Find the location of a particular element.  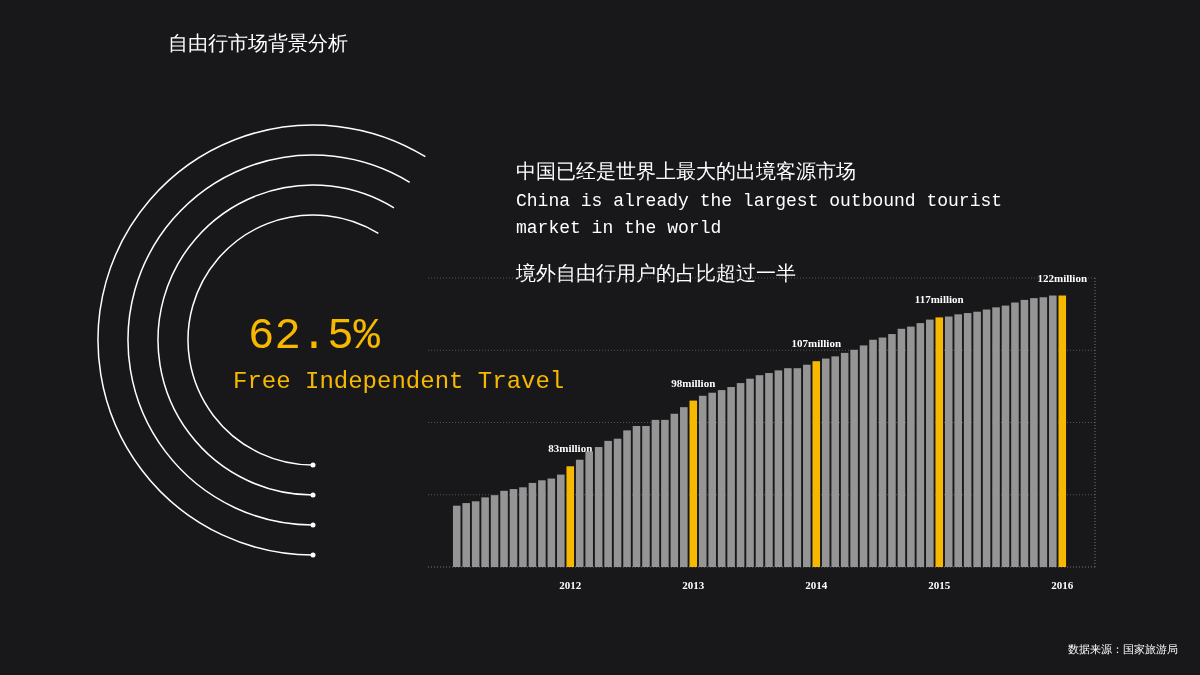

data-label: 117million is located at coordinates (939, 299).